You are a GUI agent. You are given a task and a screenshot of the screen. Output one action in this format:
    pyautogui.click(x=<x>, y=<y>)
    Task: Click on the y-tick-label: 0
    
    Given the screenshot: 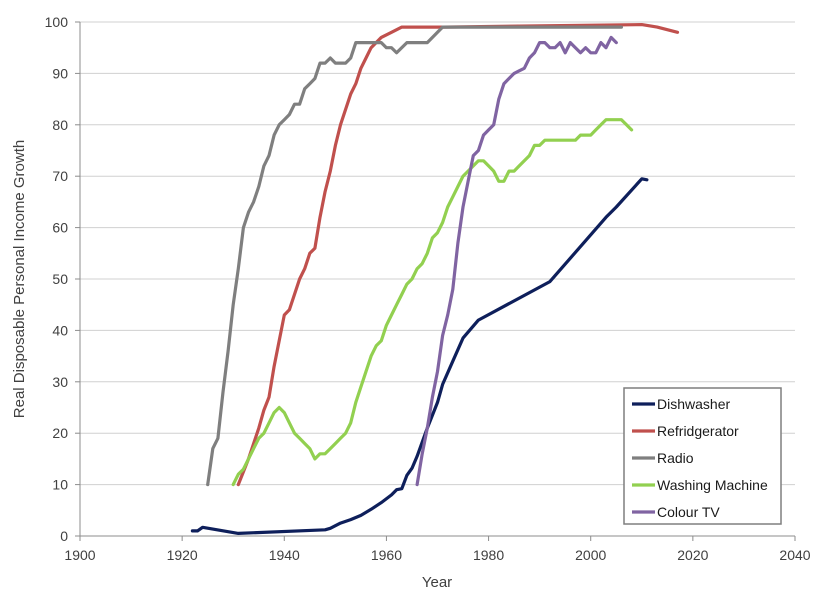 What is the action you would take?
    pyautogui.click(x=64, y=536)
    